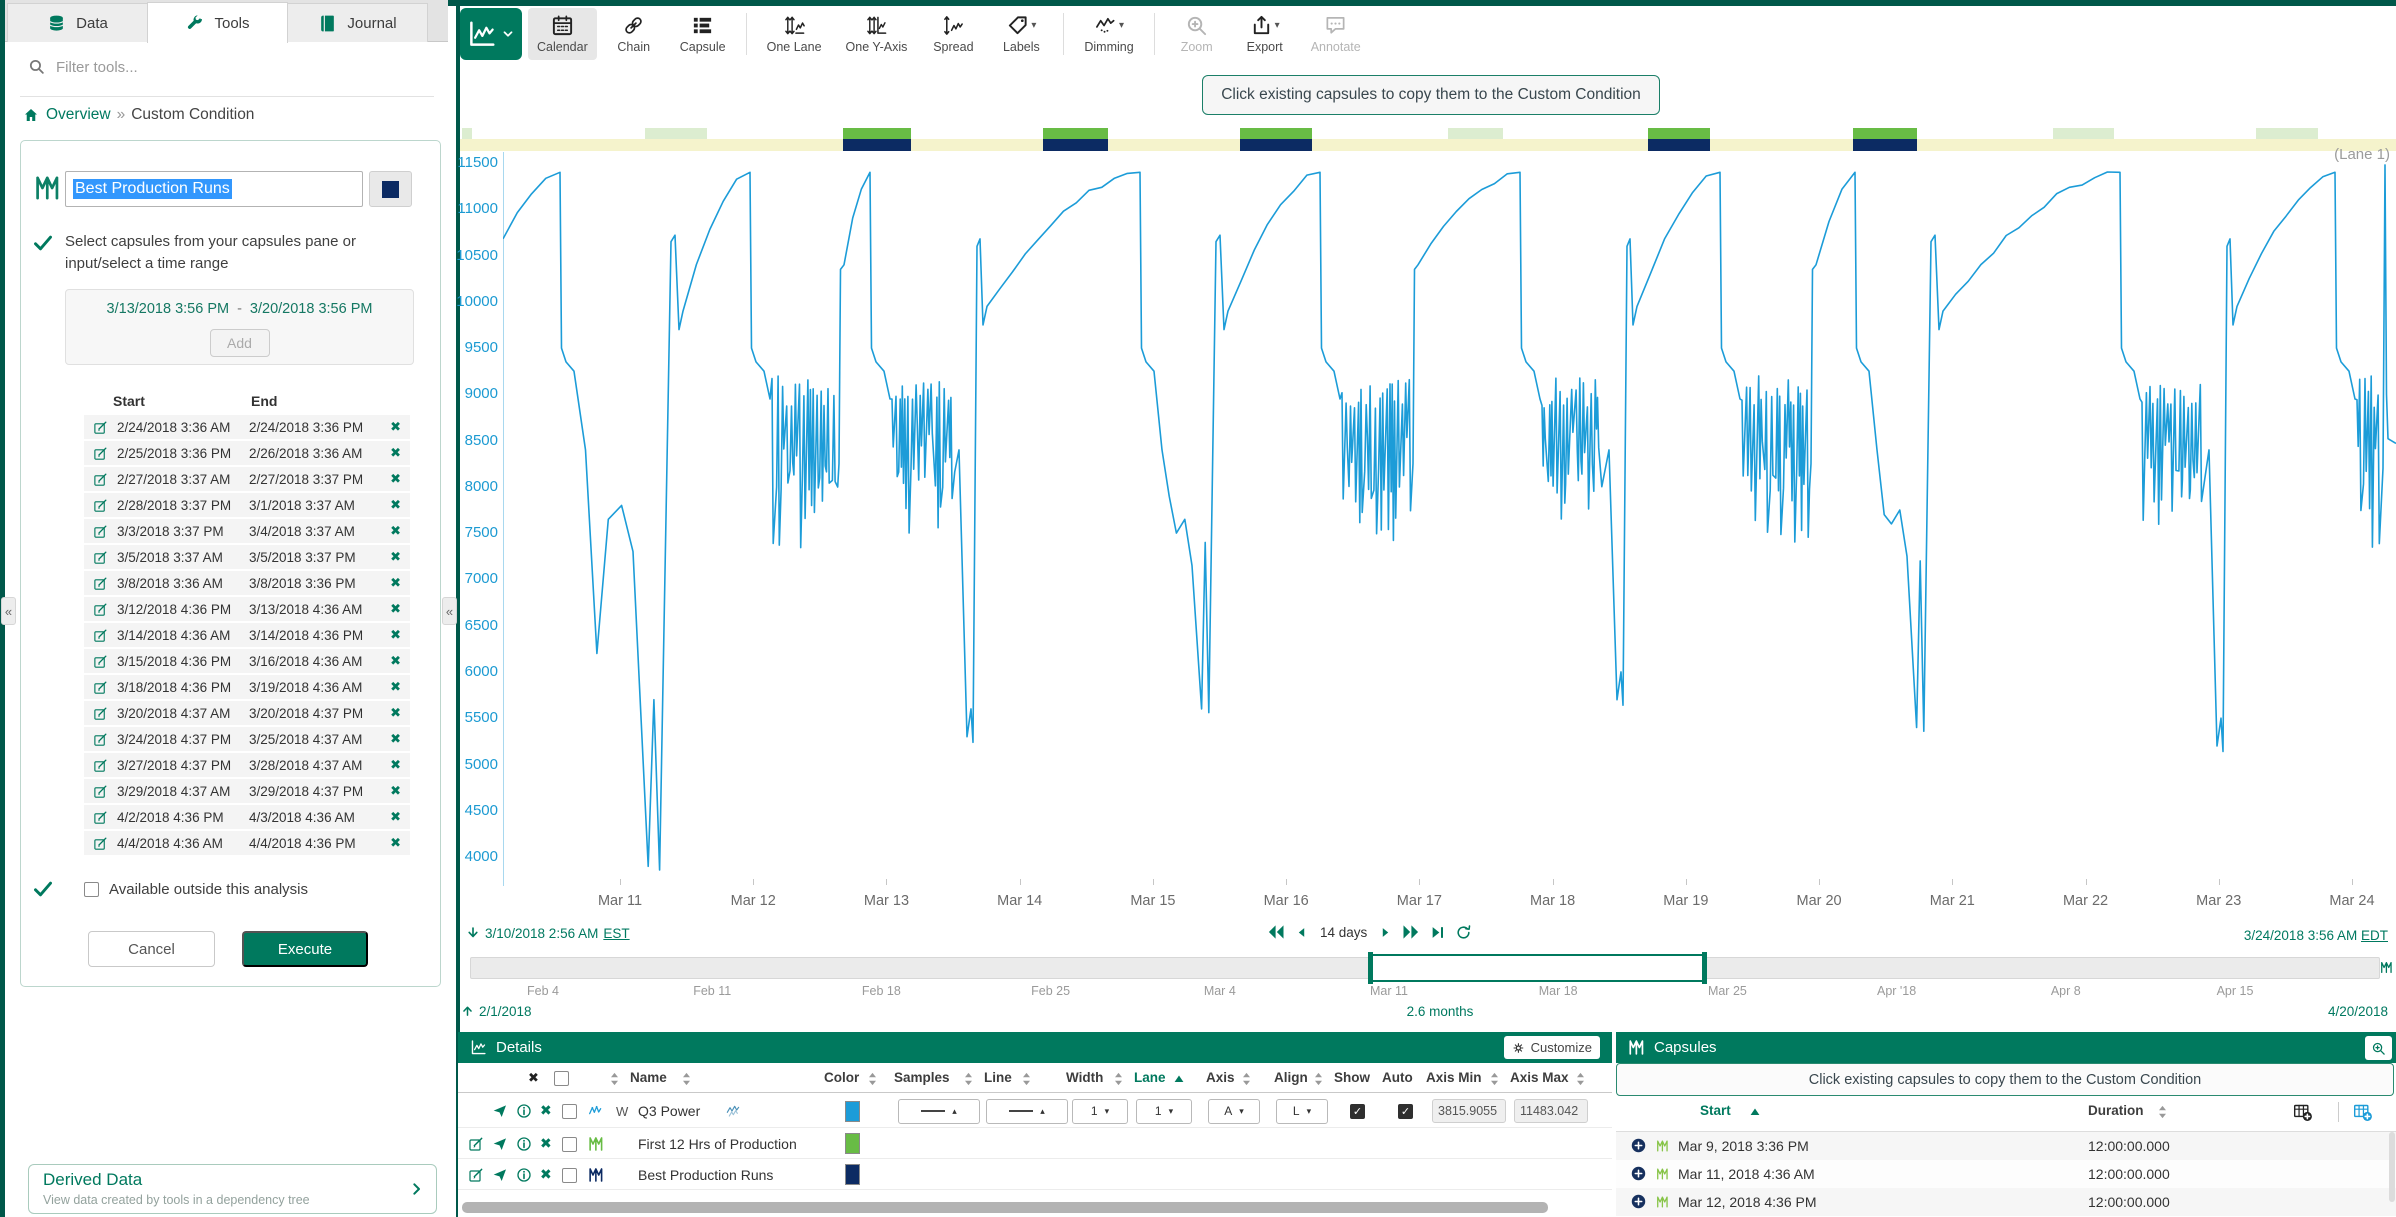 This screenshot has height=1217, width=2396. I want to click on lane-select: 1 ▾, so click(1164, 1111).